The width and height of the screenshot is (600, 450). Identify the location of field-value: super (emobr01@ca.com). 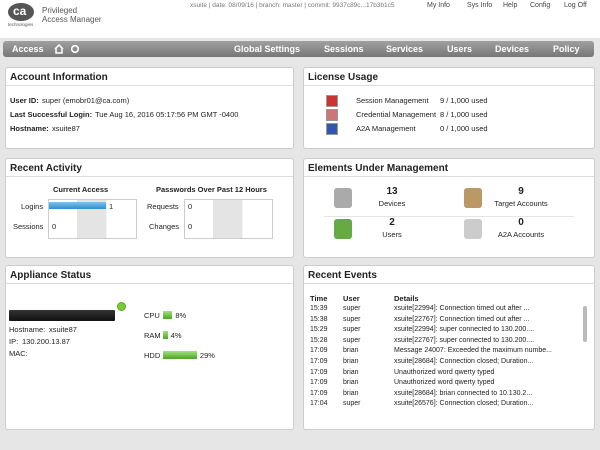
(86, 100).